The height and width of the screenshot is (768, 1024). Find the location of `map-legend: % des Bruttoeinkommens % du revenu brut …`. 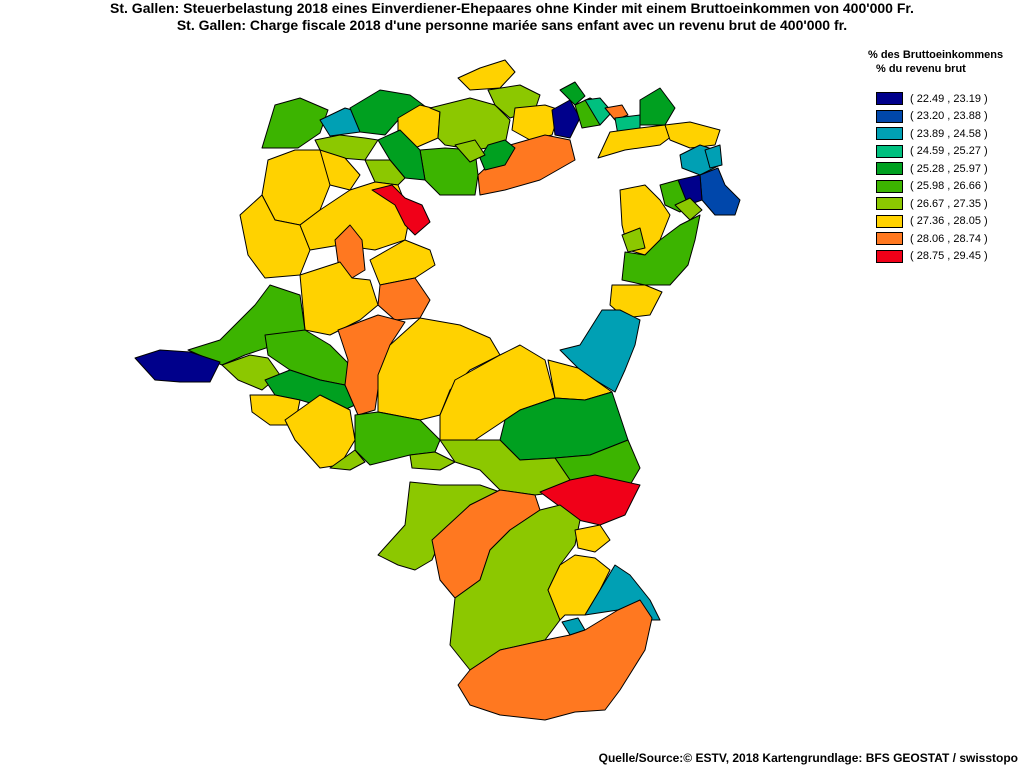

map-legend: % des Bruttoeinkommens % du revenu brut … is located at coordinates (946, 156).